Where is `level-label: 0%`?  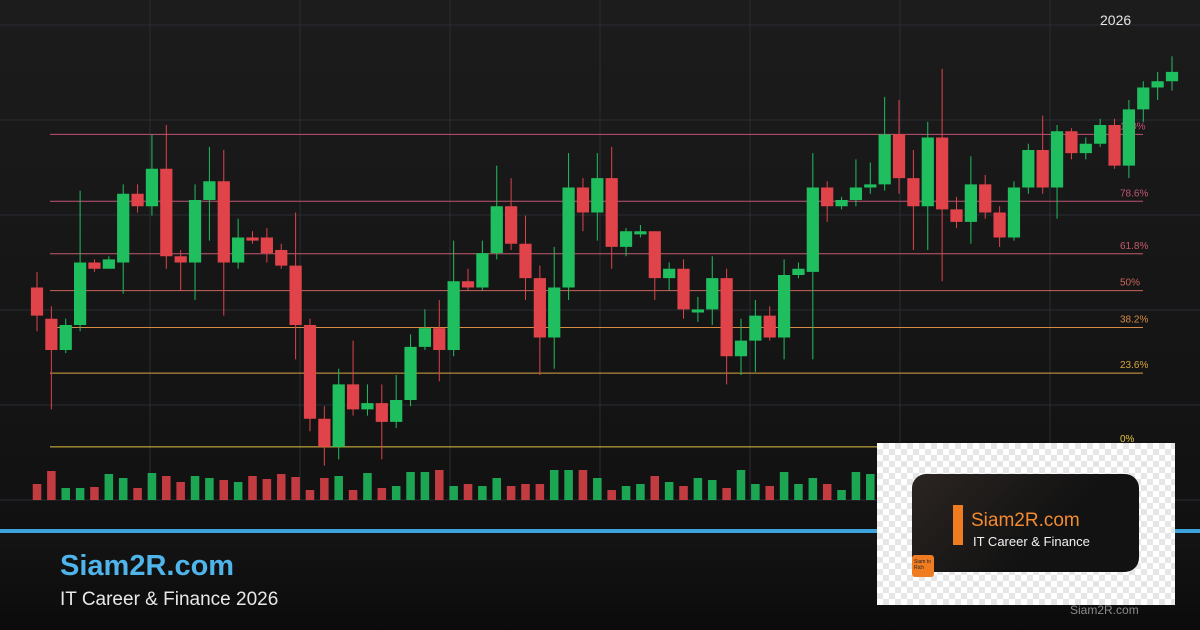 level-label: 0% is located at coordinates (1127, 439).